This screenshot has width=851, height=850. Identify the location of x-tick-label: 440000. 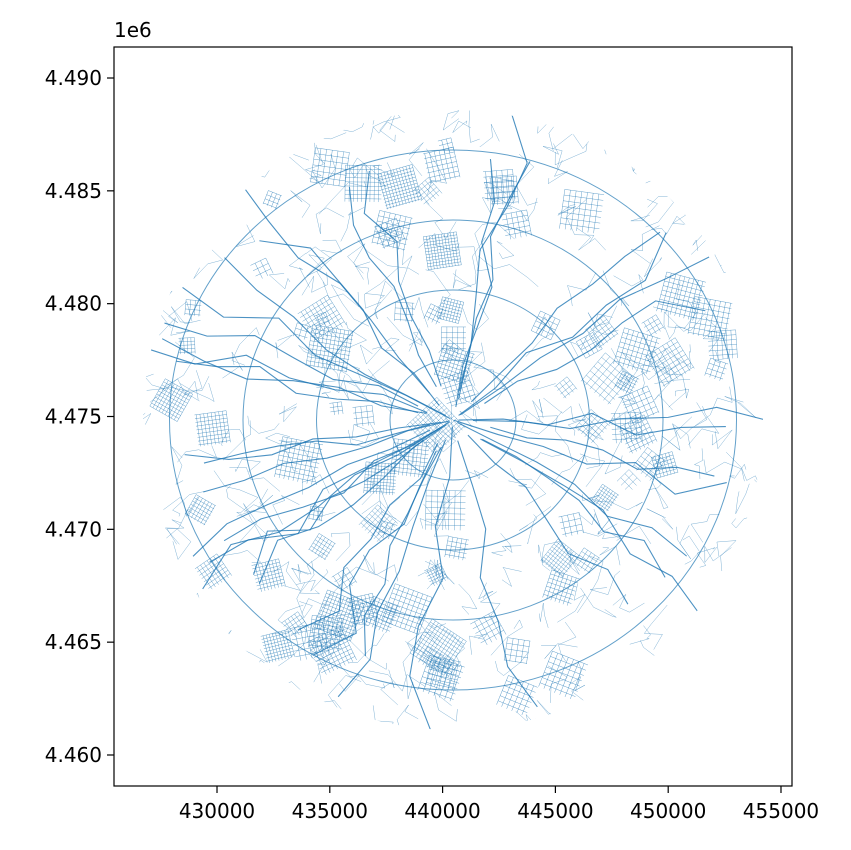
(442, 811).